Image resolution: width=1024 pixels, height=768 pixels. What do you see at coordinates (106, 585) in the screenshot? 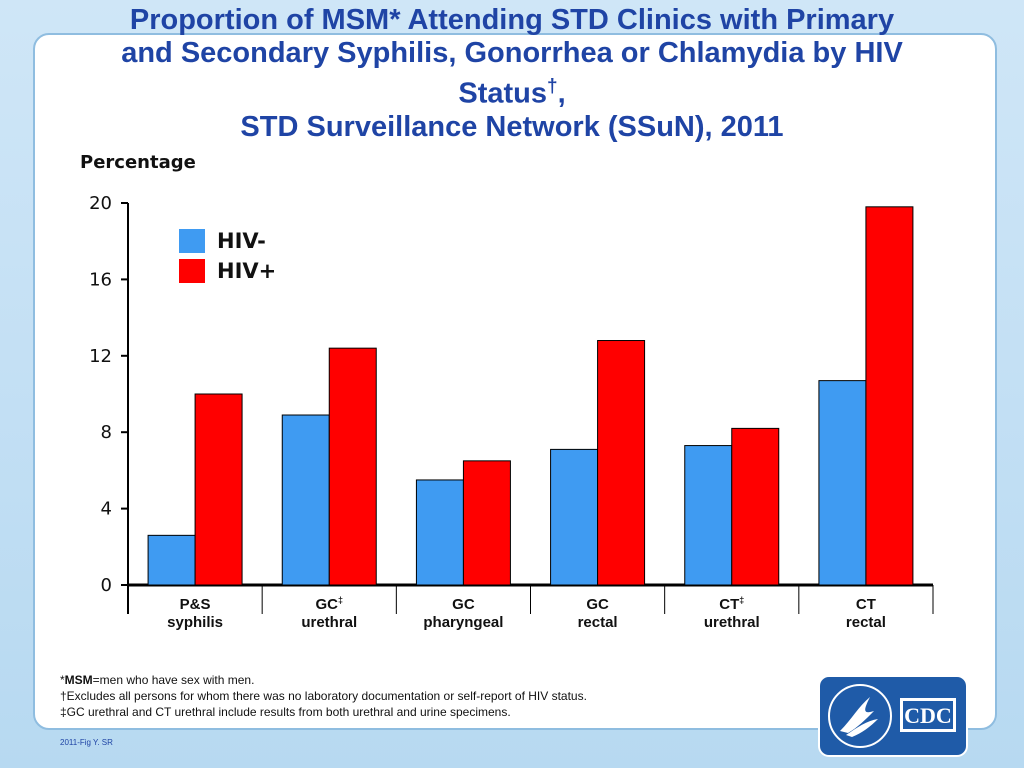
I see `y-tick-label: 0` at bounding box center [106, 585].